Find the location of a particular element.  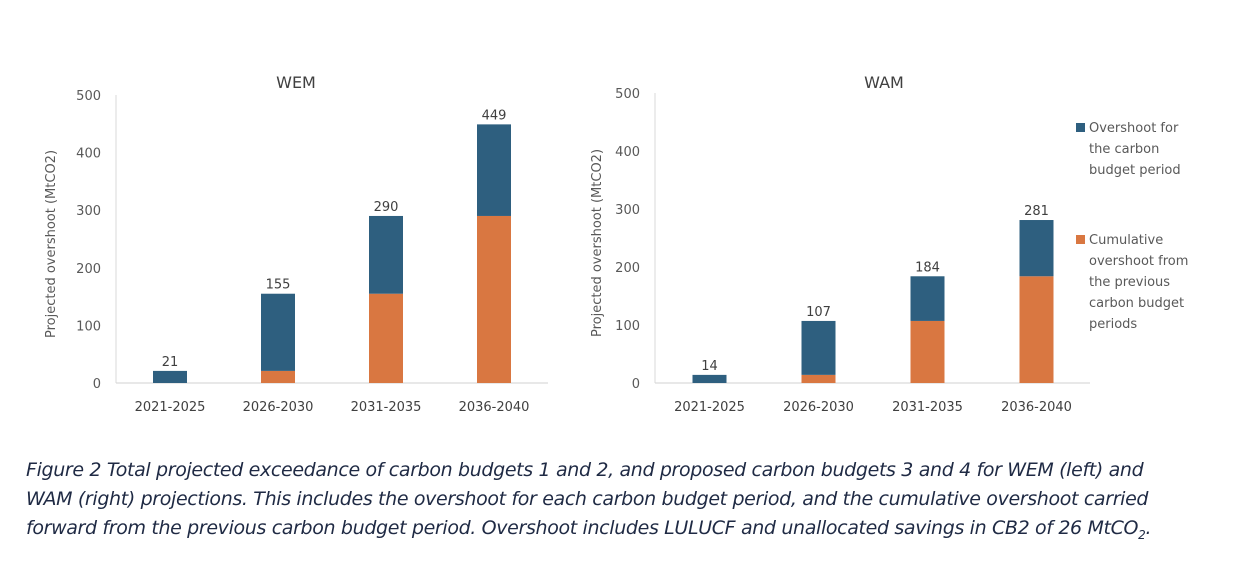

legend-label: the previous is located at coordinates (1129, 282).